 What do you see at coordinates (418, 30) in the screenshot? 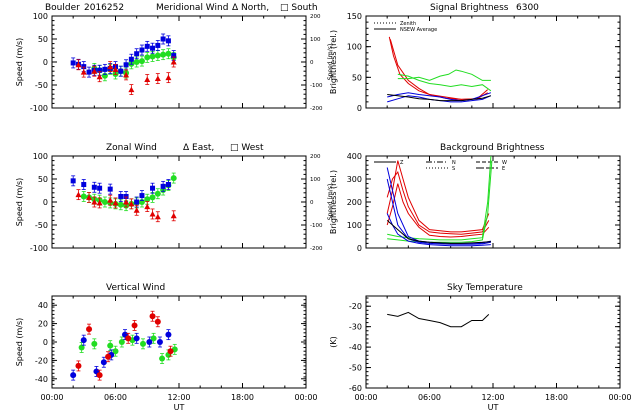
I see `legend-label: NSEW Average` at bounding box center [418, 30].